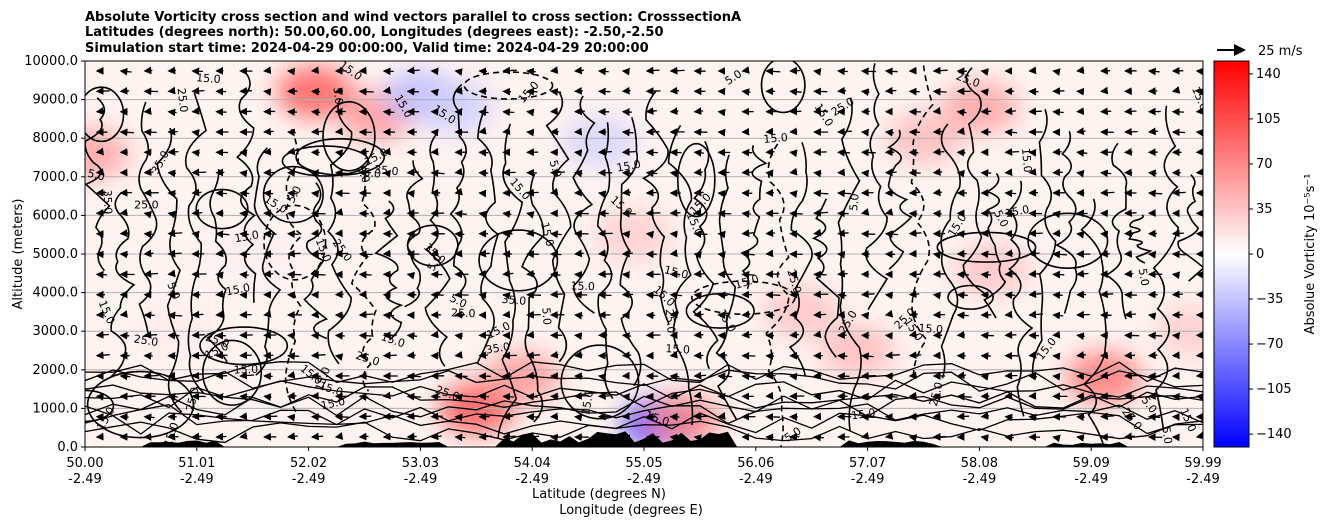  Describe the element at coordinates (1260, 51) in the screenshot. I see `quiver-key: 25 m/s` at that location.